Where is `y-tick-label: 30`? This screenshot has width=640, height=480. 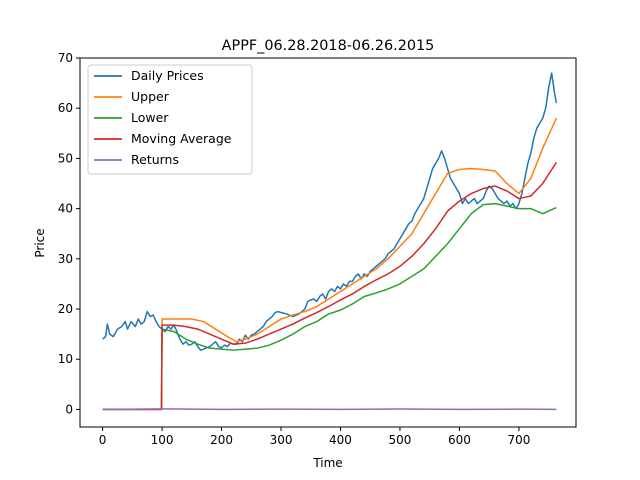 y-tick-label: 30 is located at coordinates (65, 259).